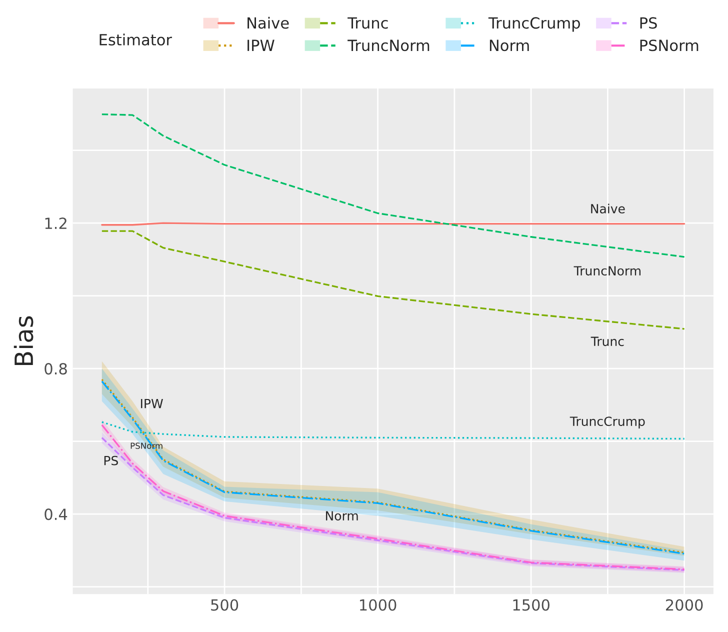  What do you see at coordinates (389, 46) in the screenshot?
I see `legend-label: TruncNorm` at bounding box center [389, 46].